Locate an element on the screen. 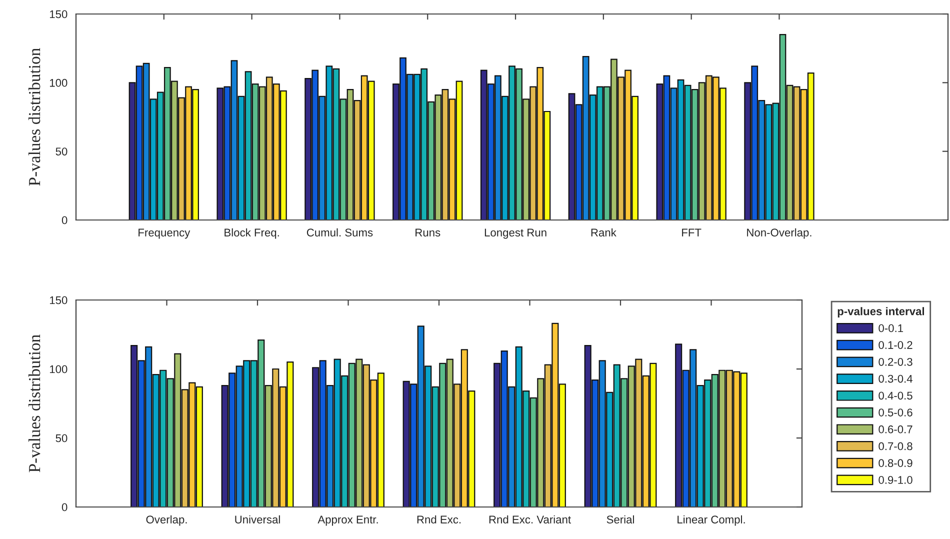  legend-label: 0.4-0.5 is located at coordinates (895, 396).